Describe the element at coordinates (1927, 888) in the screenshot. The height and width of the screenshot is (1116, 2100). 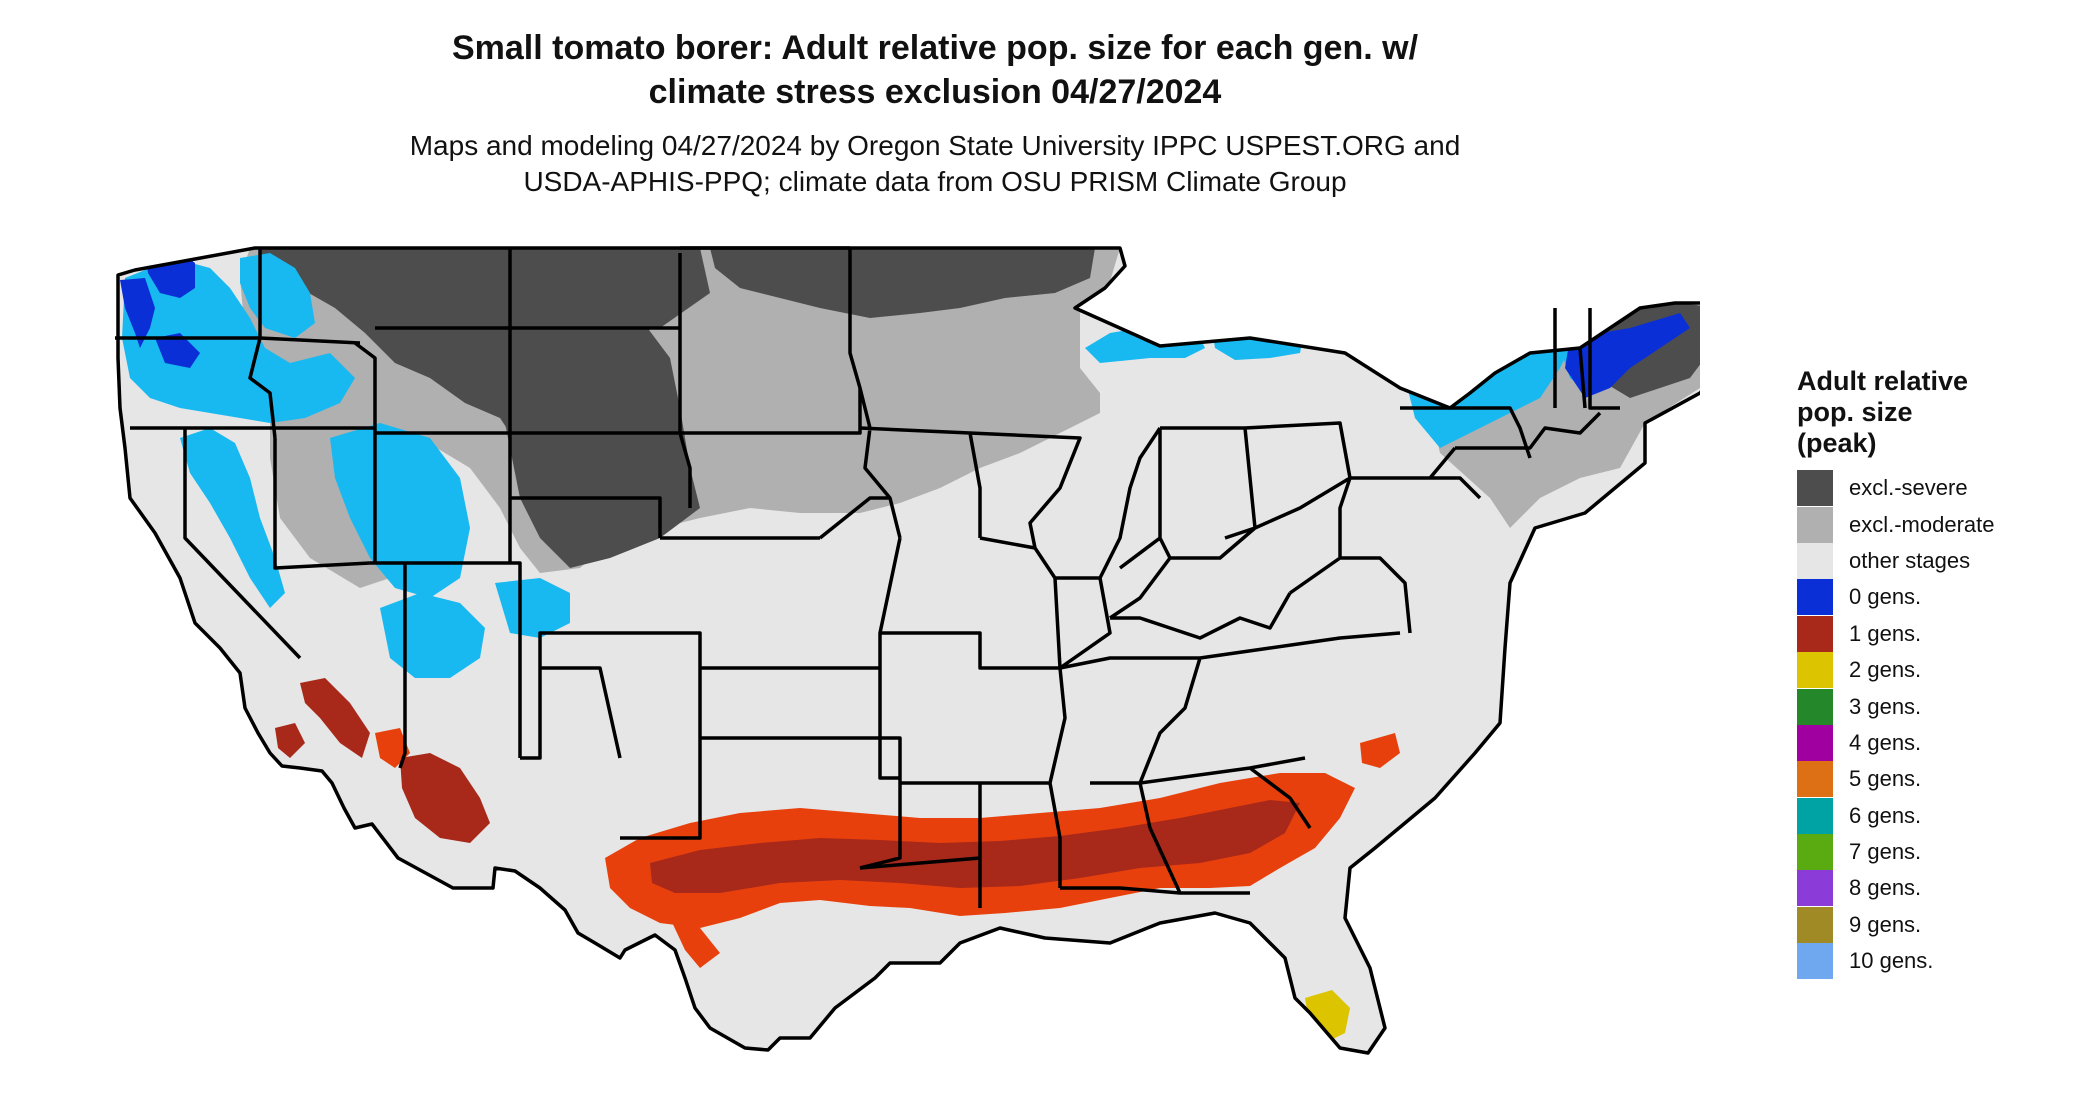
I see `legend-item: 8 gens.` at that location.